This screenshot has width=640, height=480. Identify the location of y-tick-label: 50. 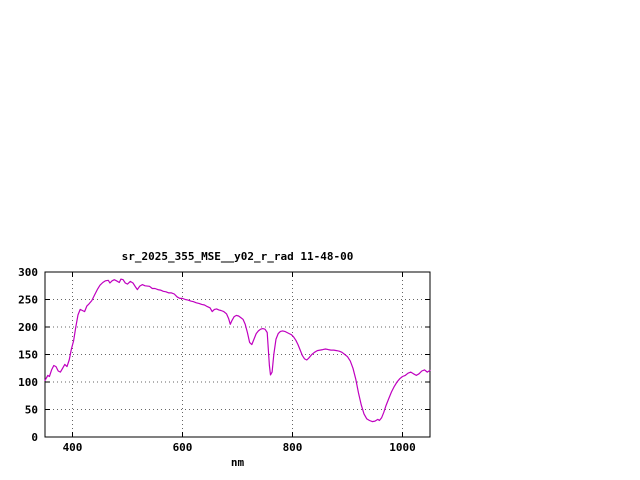
(31, 410).